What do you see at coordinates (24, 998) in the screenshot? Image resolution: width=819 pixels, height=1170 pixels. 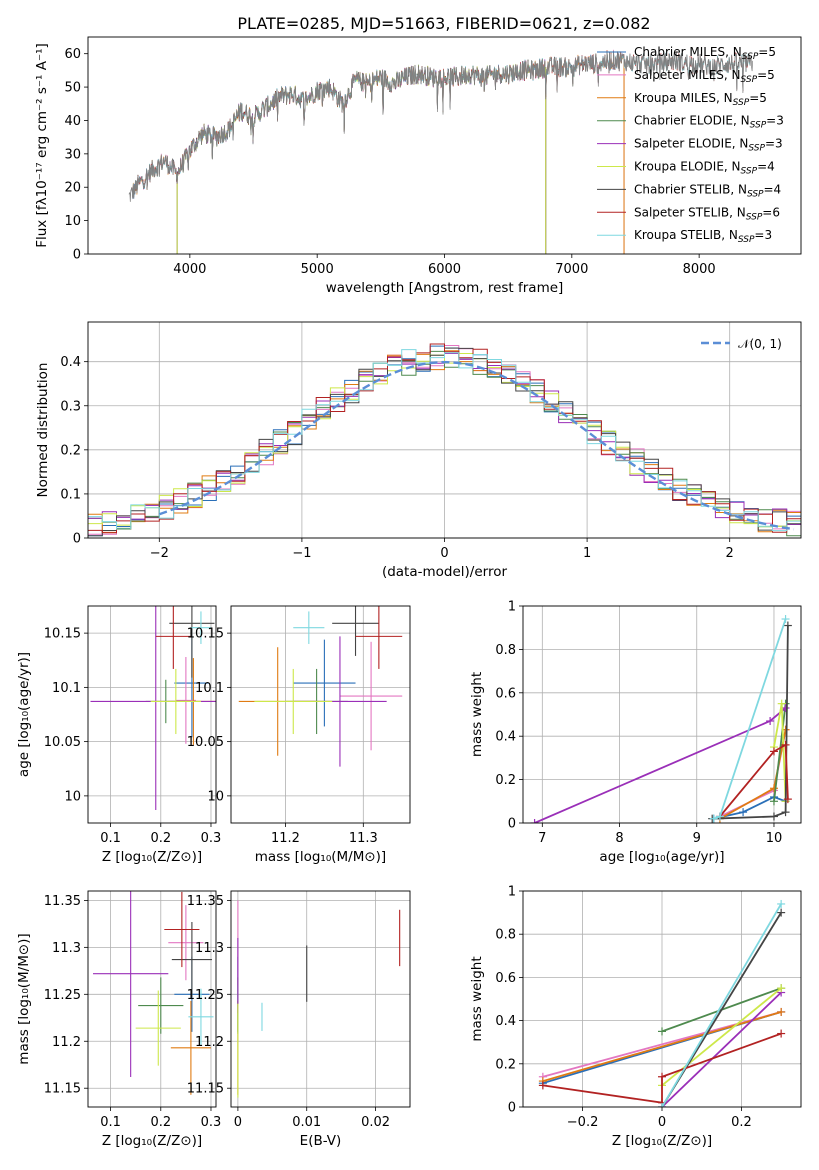 I see `y-axis-label: mass [log₁₀(M/M⊙)]` at bounding box center [24, 998].